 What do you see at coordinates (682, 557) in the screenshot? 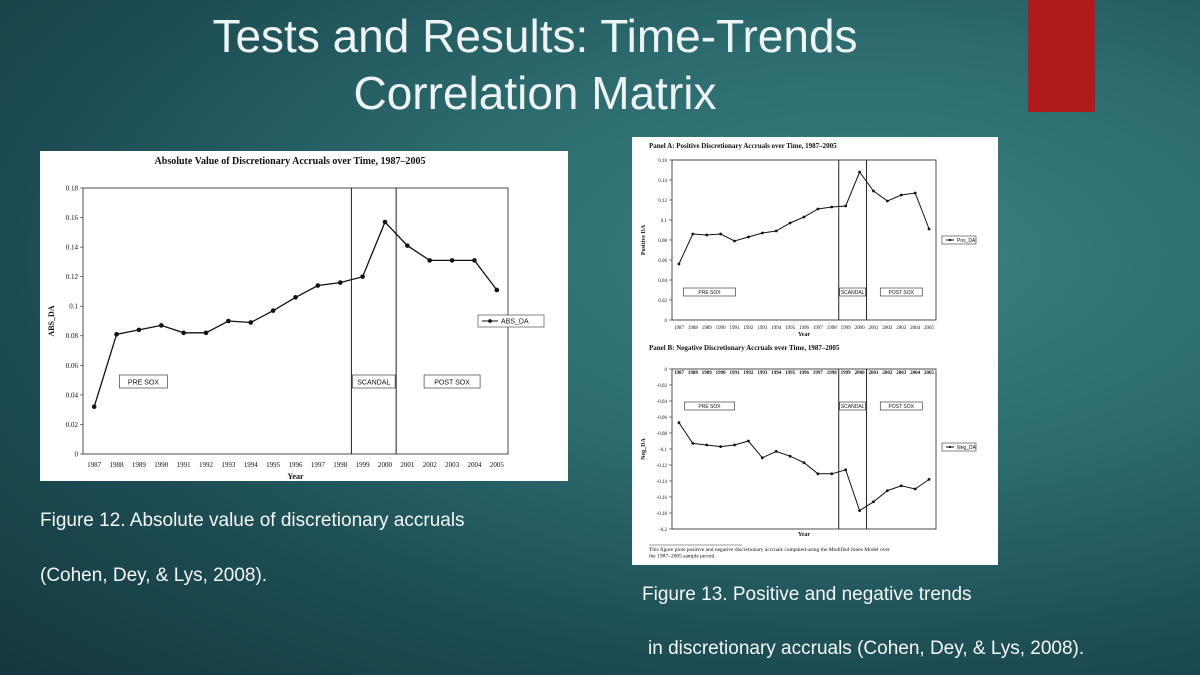
I see `figure-13-note-line2: the 1987–2005 sample period.` at bounding box center [682, 557].